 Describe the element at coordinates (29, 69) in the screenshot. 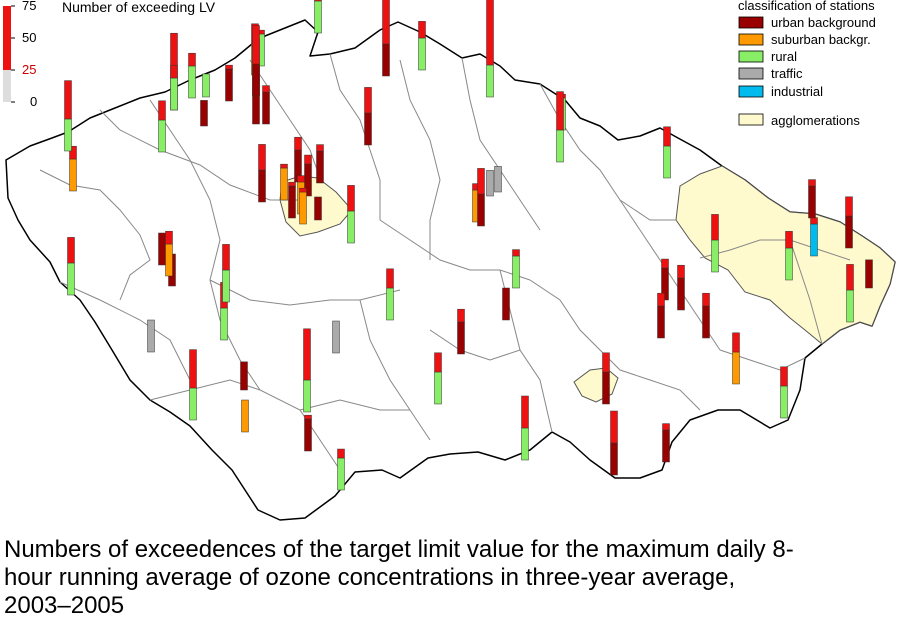

I see `scale-tick-25: 25` at that location.